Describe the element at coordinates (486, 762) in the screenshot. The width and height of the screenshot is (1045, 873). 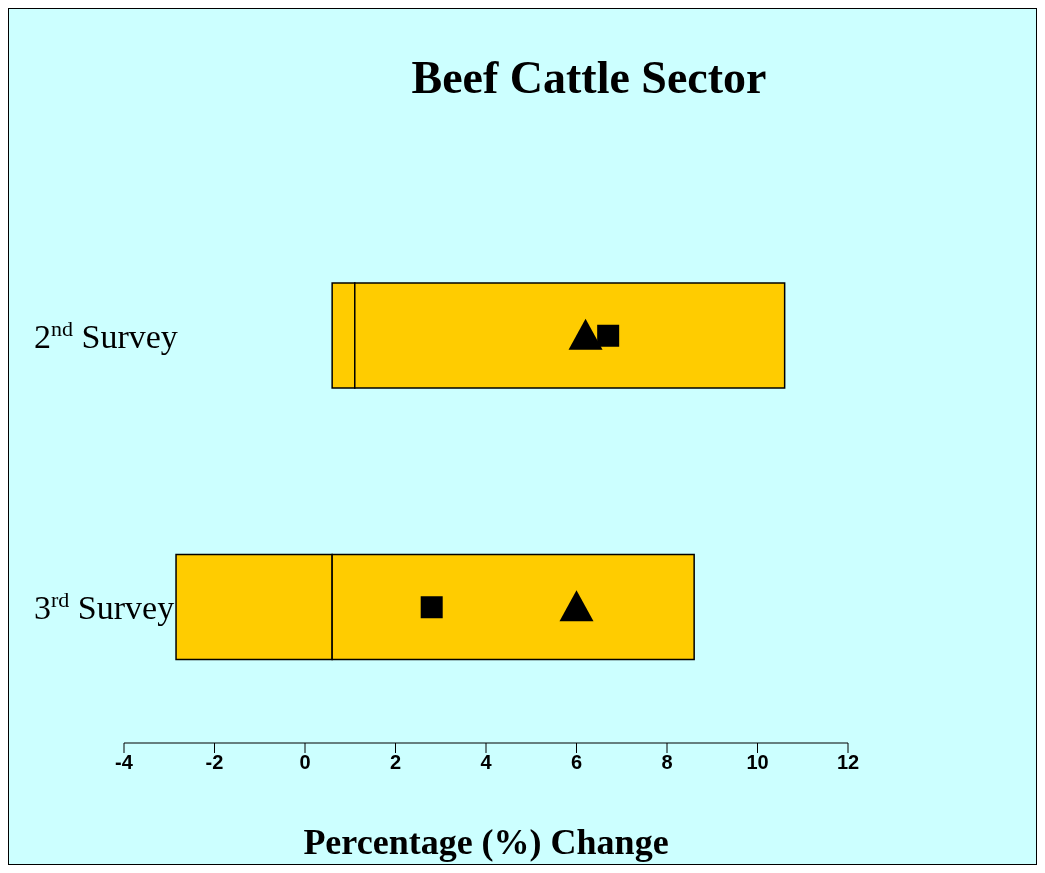
I see `x-tick-label: 4` at that location.